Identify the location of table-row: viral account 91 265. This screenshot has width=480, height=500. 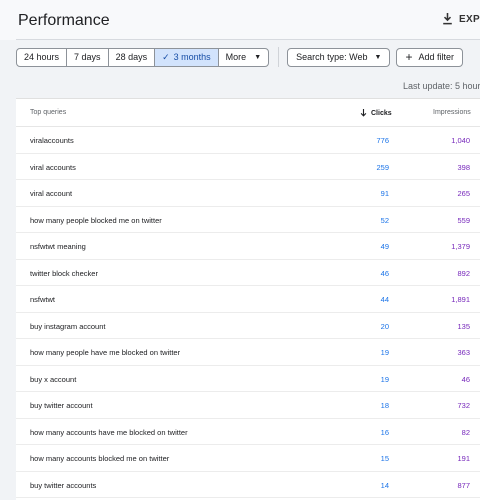
(248, 193).